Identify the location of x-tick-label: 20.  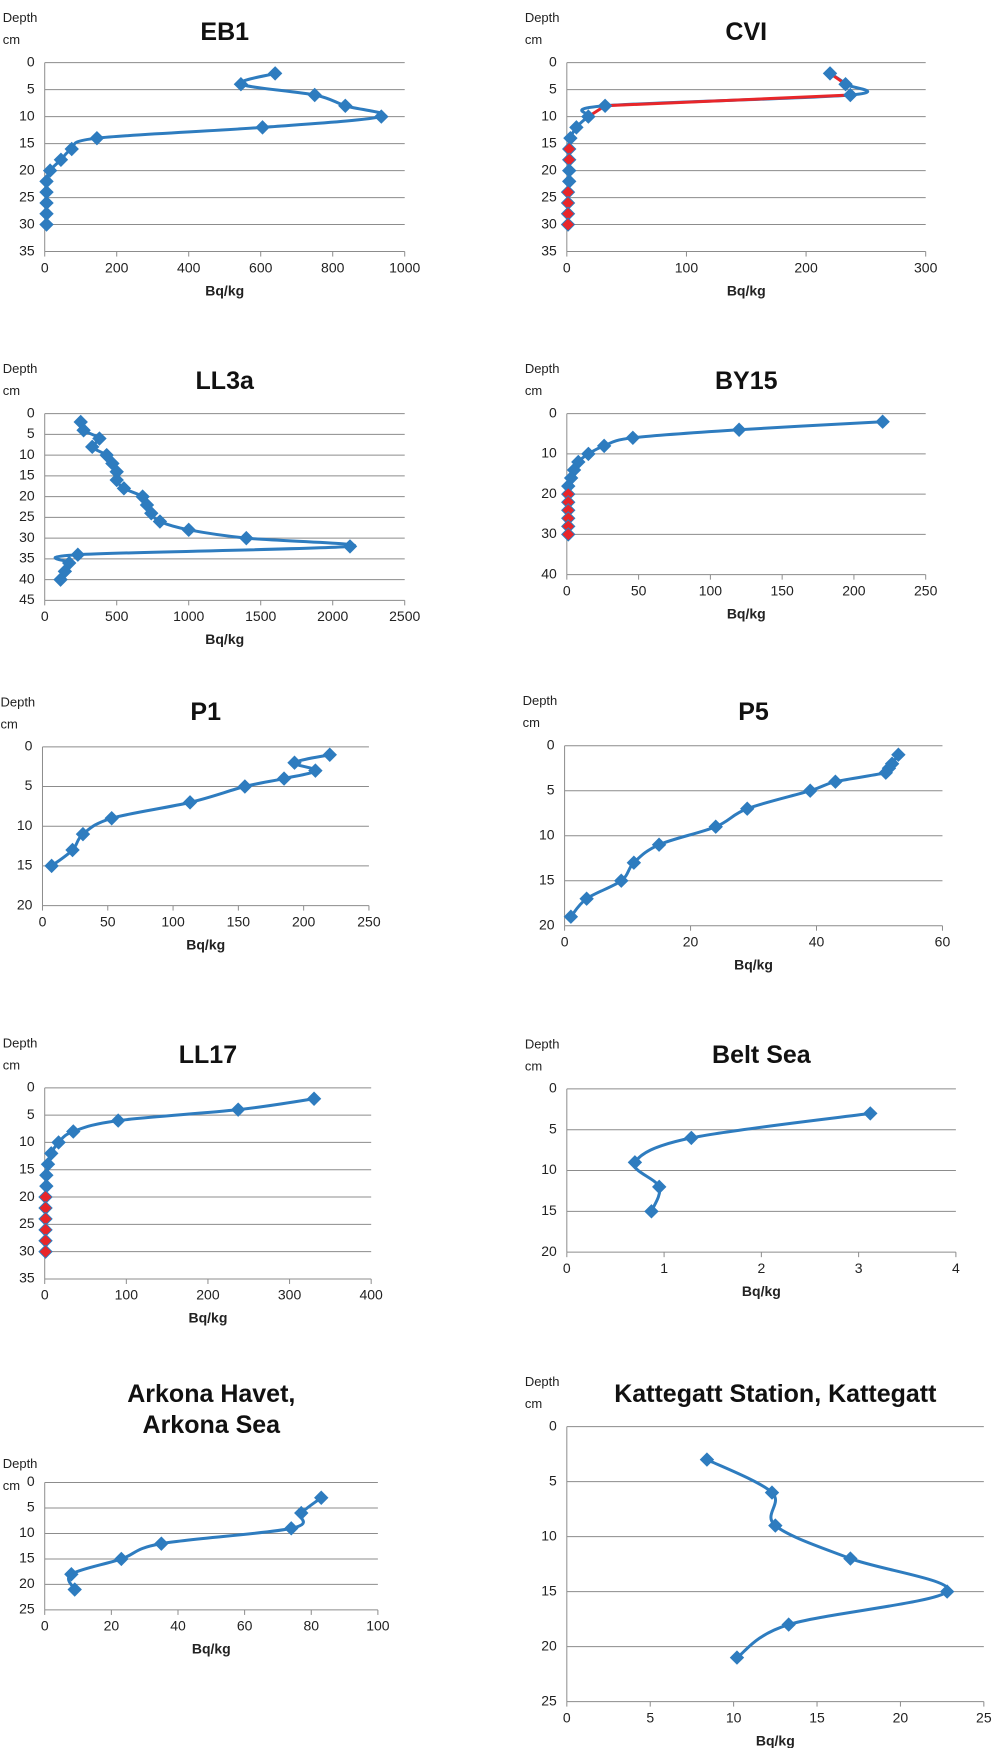
(901, 1717).